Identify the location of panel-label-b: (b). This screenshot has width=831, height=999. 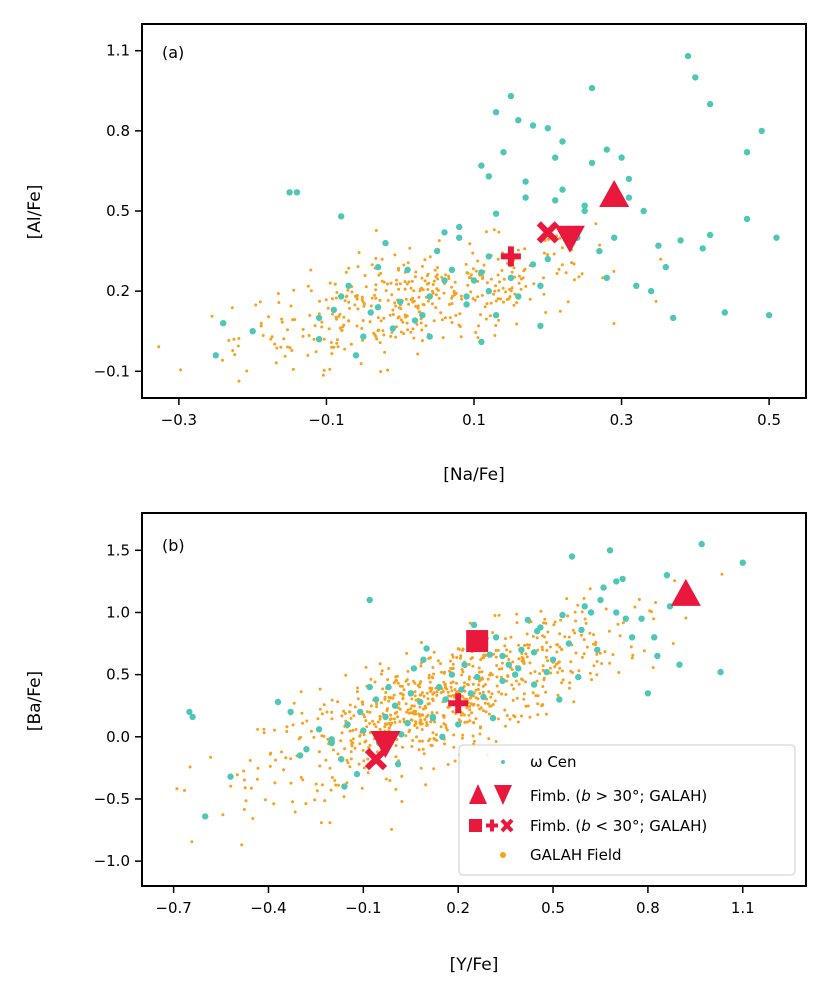
(173, 545).